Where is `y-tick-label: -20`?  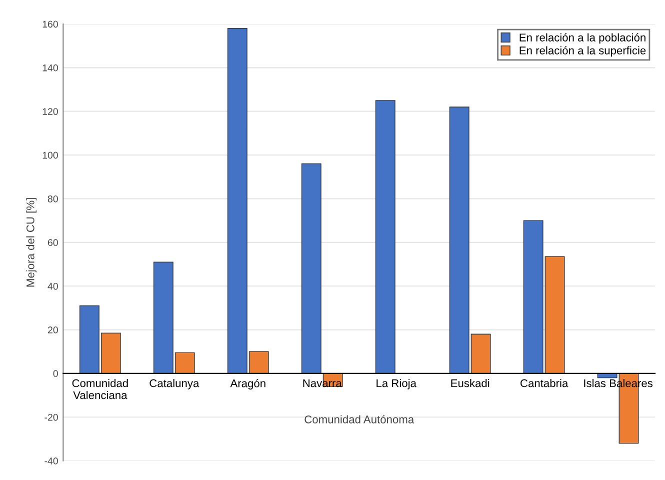 y-tick-label: -20 is located at coordinates (51, 417).